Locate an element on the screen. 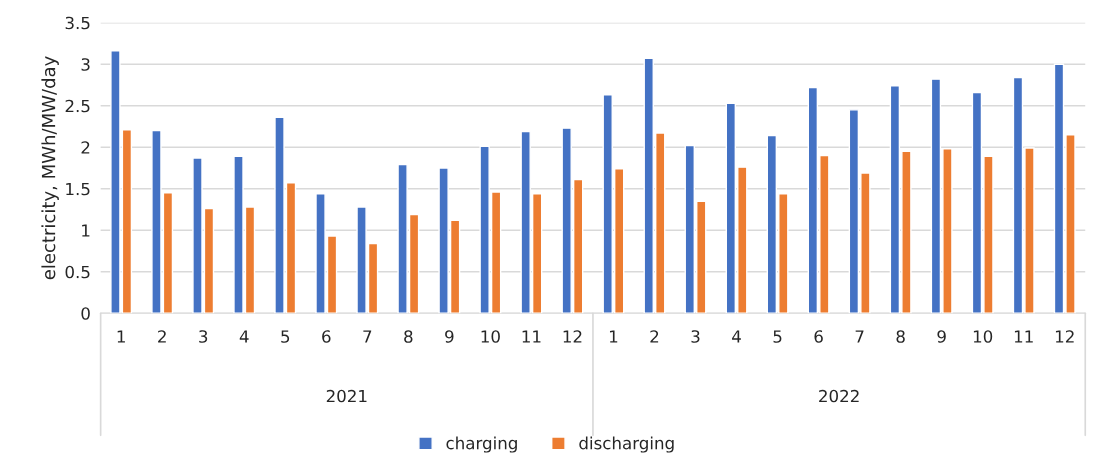 This screenshot has height=454, width=1094. y-tick-label: 0 is located at coordinates (85, 313).